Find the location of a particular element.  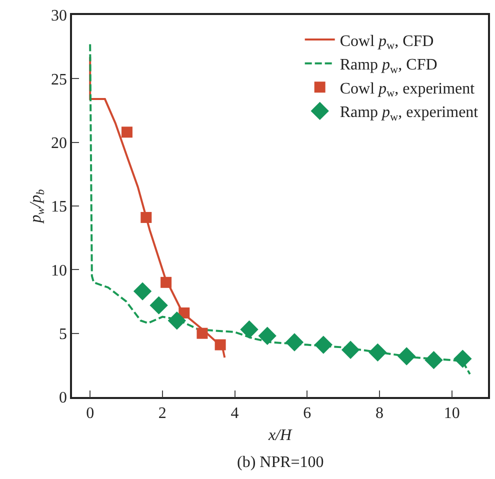

x-tick-label: 10 is located at coordinates (452, 413).